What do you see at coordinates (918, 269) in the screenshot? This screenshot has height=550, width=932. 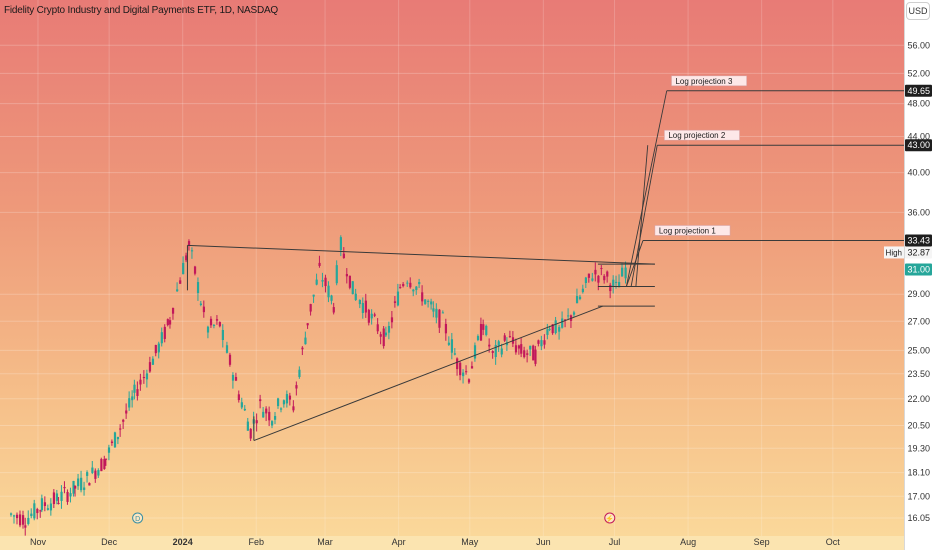 I see `price-badge-label: 31.00` at bounding box center [918, 269].